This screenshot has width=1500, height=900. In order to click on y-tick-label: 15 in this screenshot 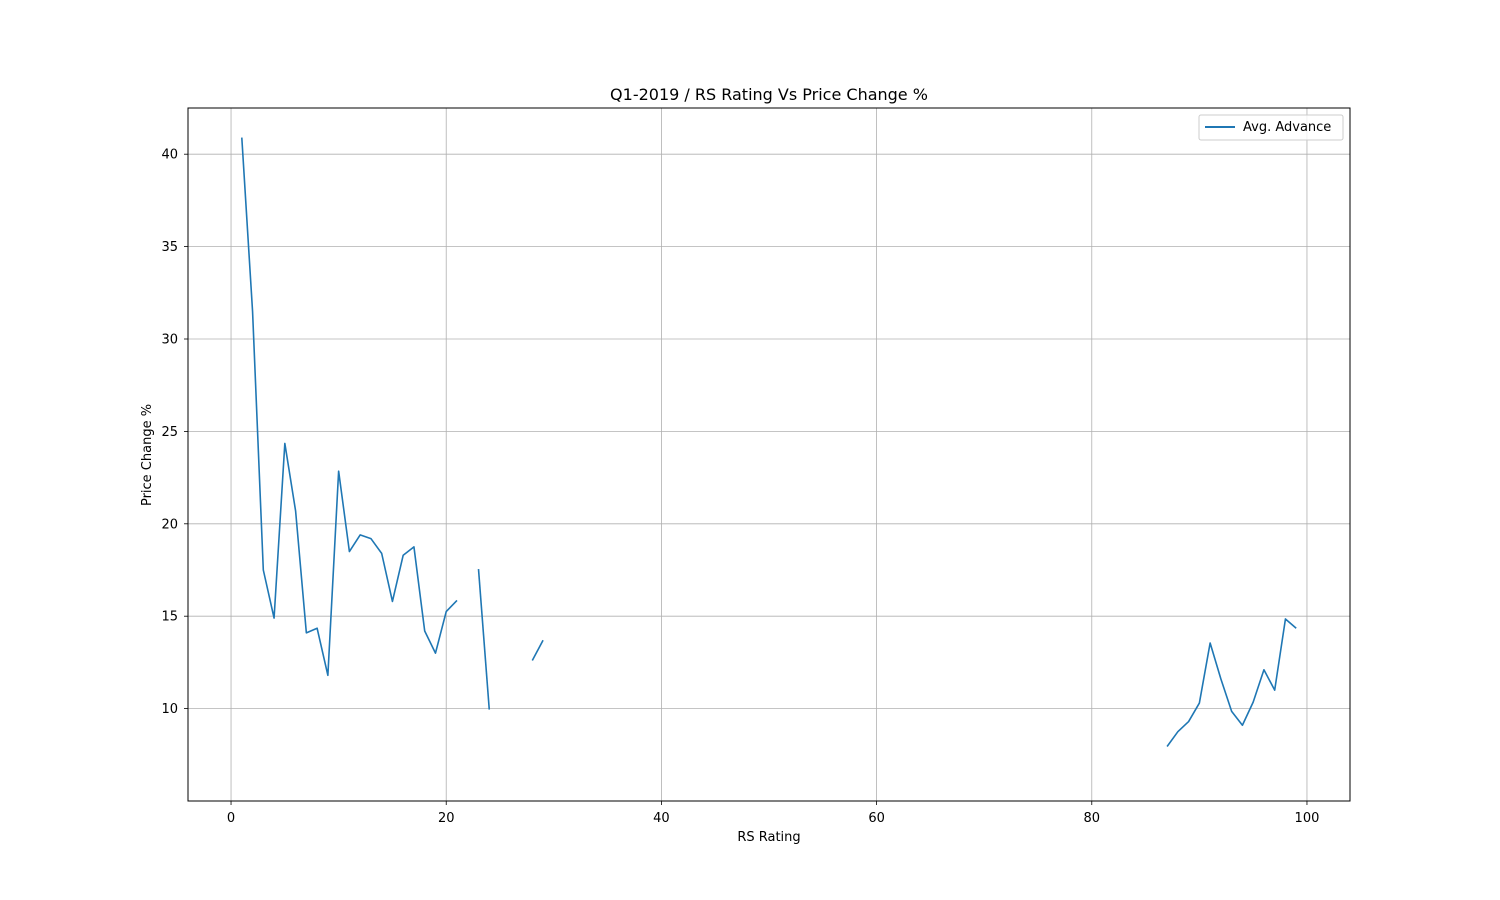, I will do `click(169, 617)`.